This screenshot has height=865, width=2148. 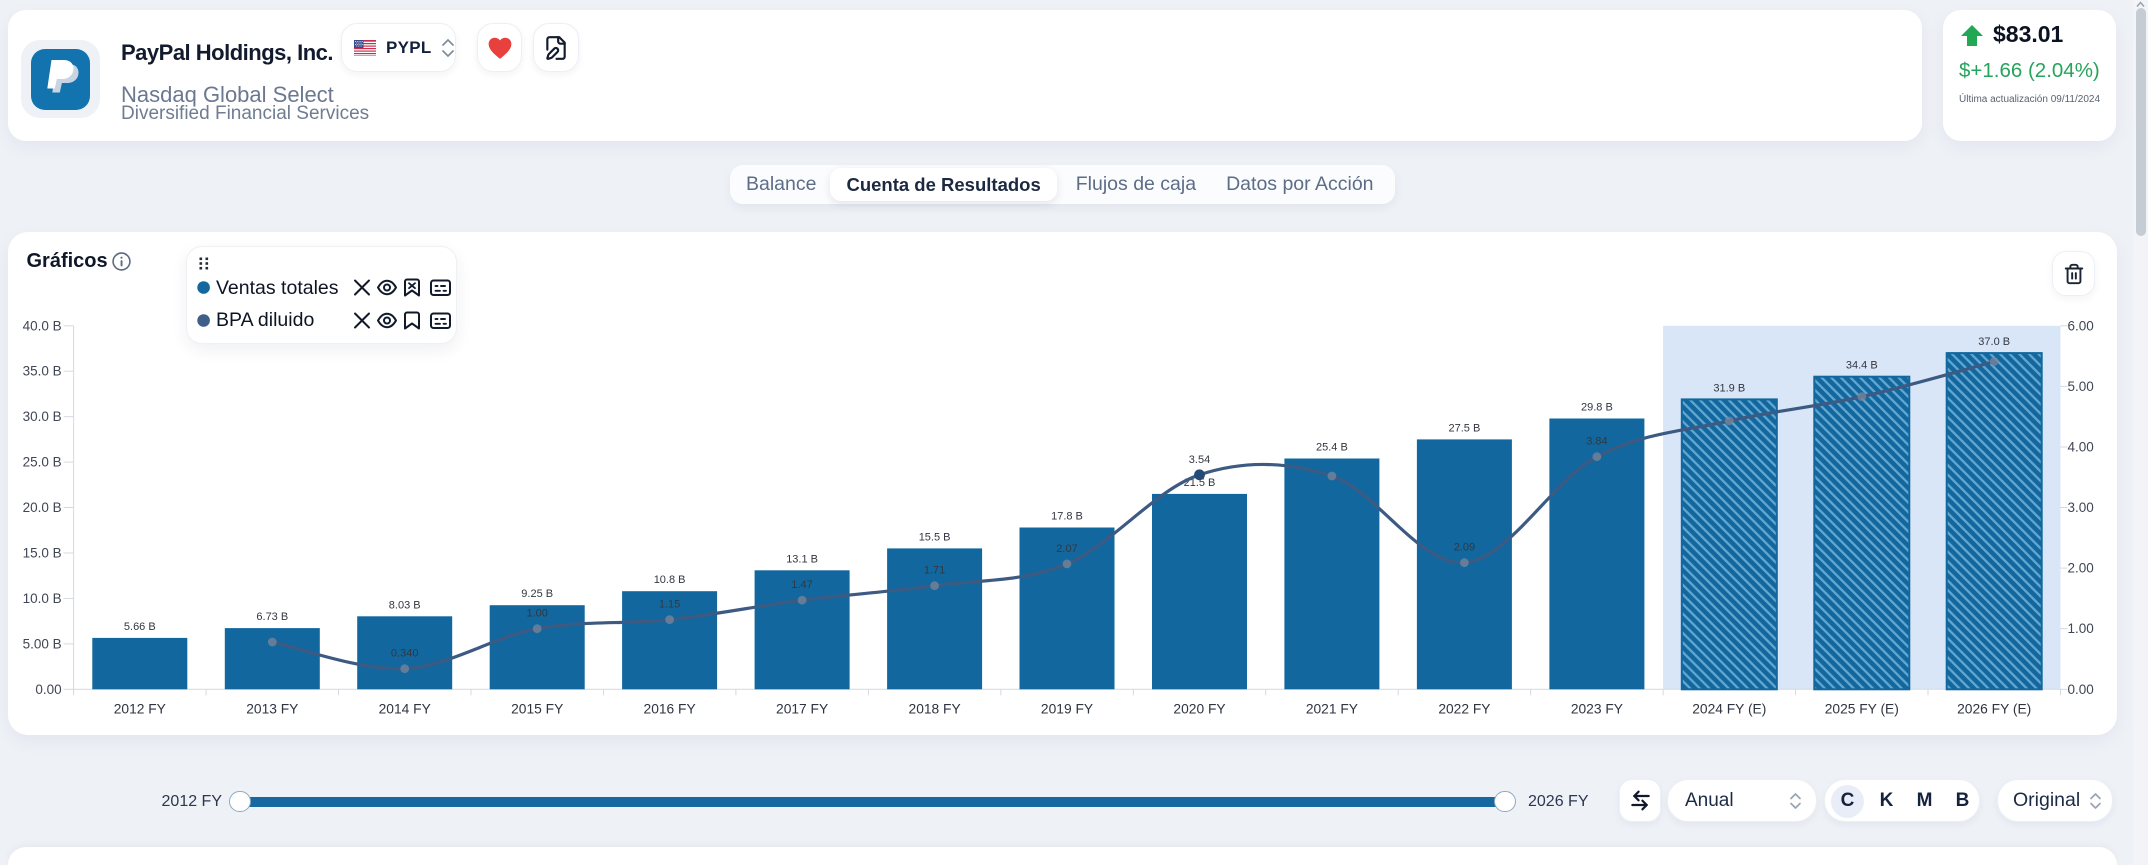 I want to click on svg-text: 21.5 B, so click(x=1200, y=483).